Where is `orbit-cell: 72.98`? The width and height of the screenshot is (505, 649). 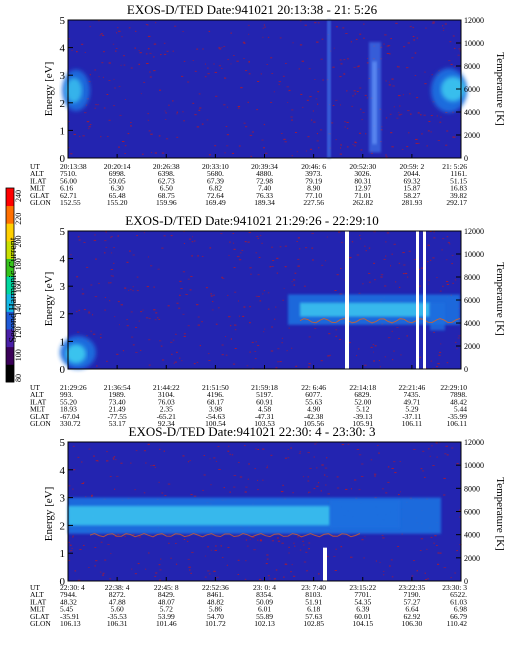 orbit-cell: 72.98 is located at coordinates (264, 180).